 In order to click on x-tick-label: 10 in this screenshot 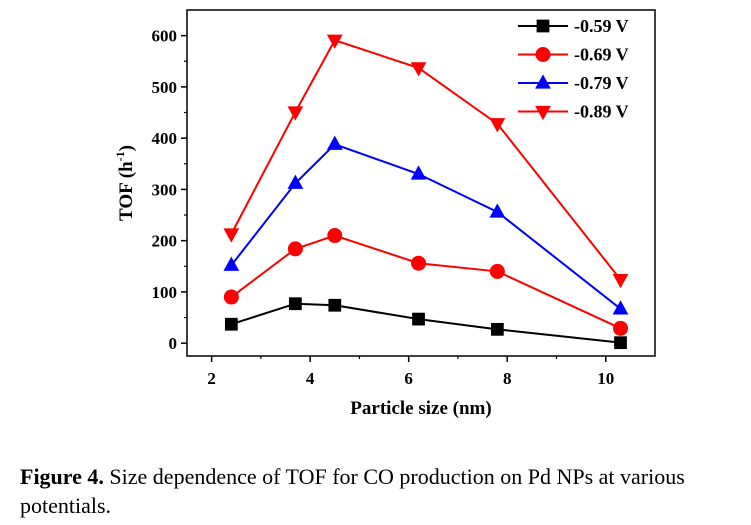, I will do `click(605, 378)`.